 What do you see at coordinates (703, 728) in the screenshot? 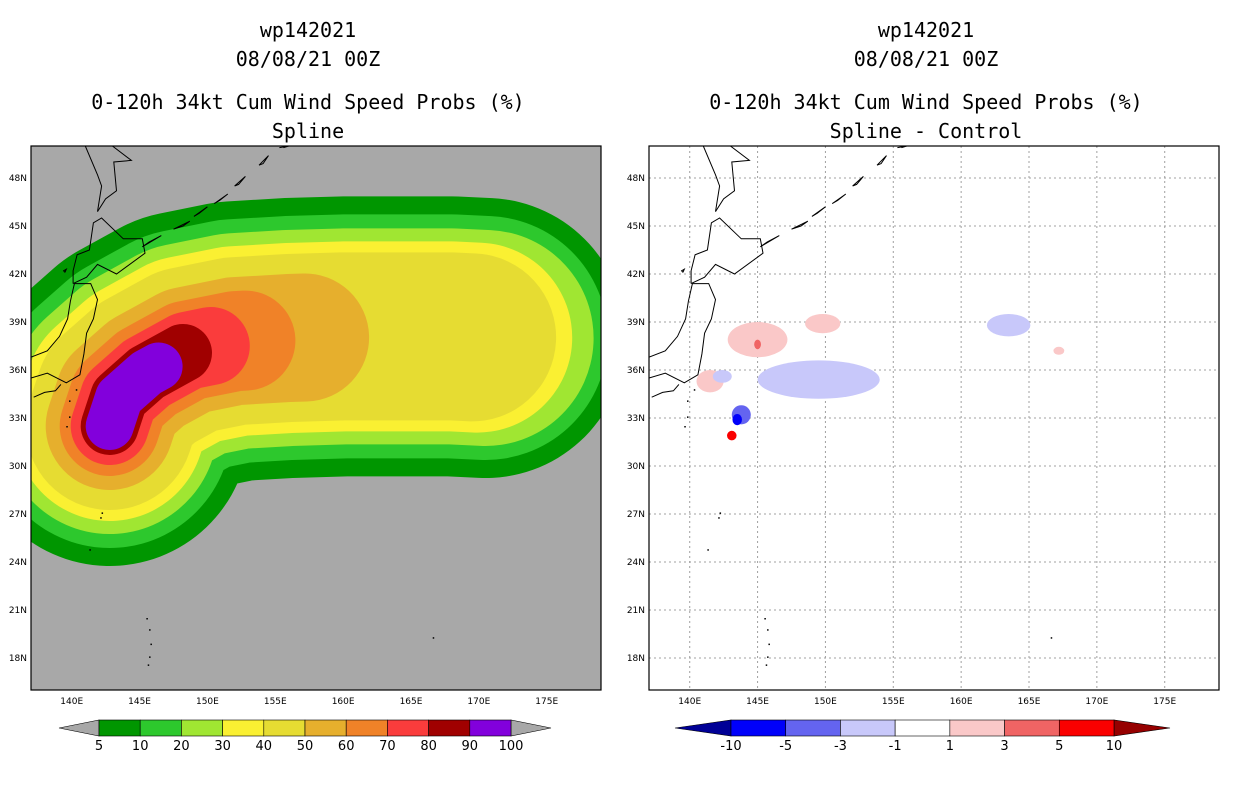
I see `colorbar-under-triangle` at bounding box center [703, 728].